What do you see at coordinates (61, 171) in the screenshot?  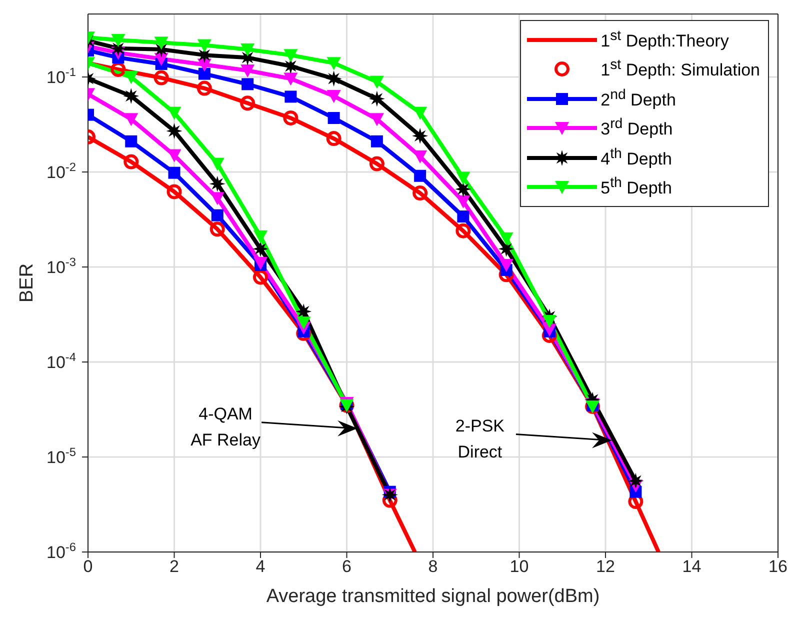 I see `y-tick-label: 10$^{-2}$` at bounding box center [61, 171].